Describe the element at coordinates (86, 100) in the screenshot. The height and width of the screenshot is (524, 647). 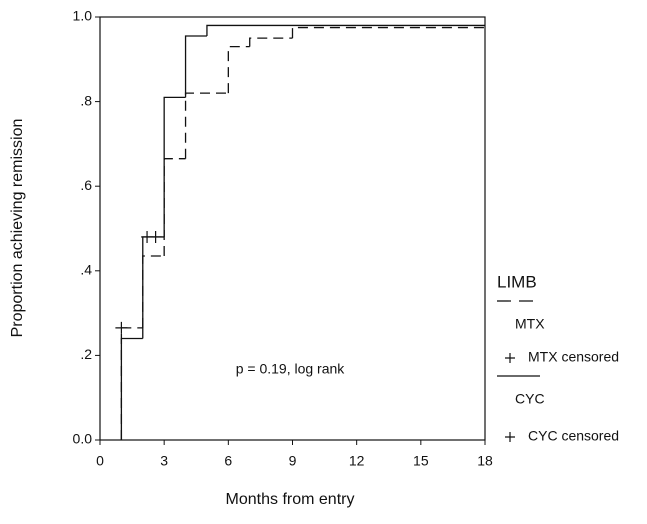
I see `y-tick-label: .8` at that location.